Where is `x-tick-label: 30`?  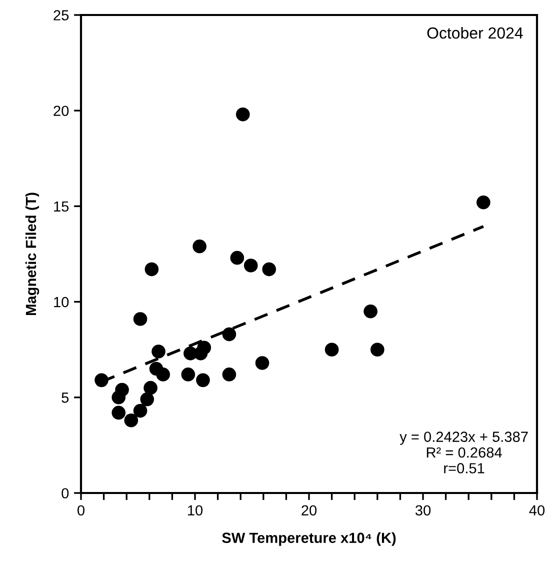
x-tick-label: 30 is located at coordinates (423, 510).